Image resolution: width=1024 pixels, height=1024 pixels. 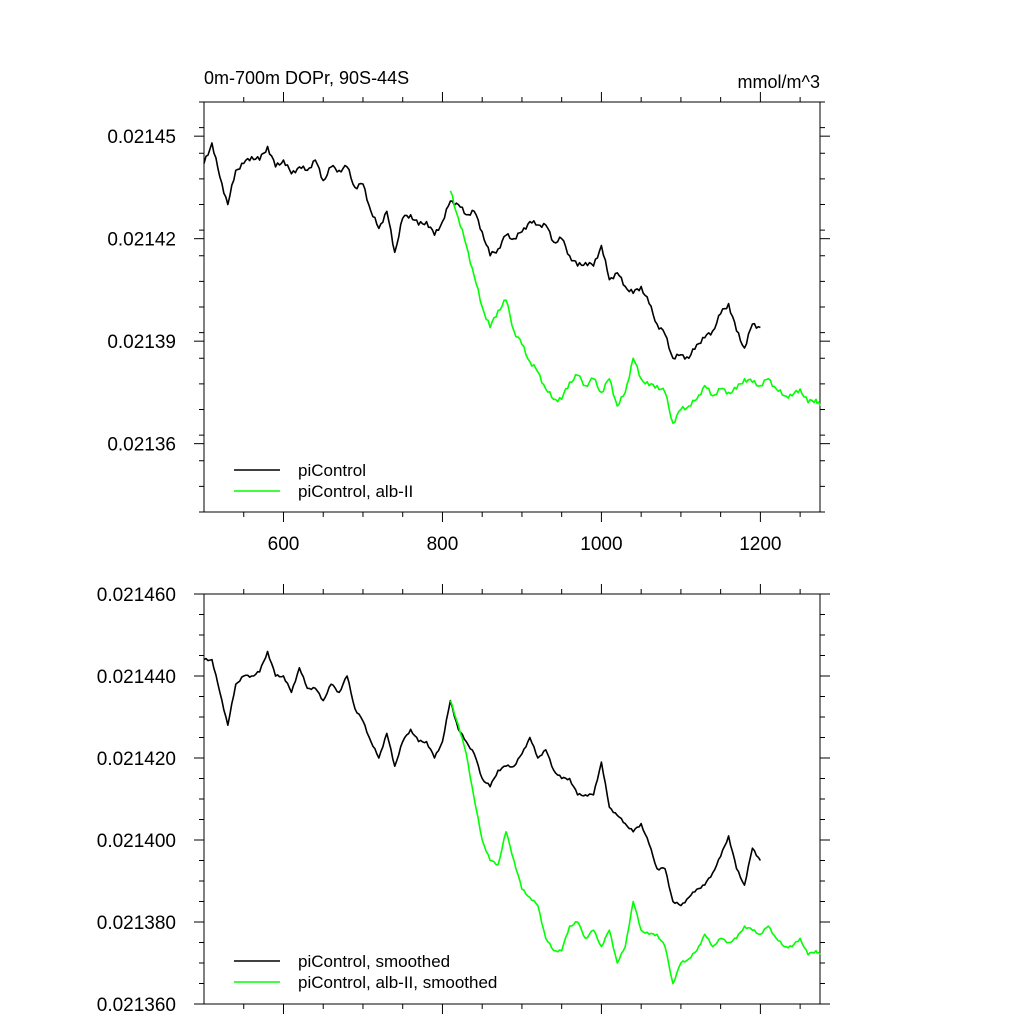 What do you see at coordinates (355, 491) in the screenshot?
I see `legend-label-alb-ii: piControl, alb-II` at bounding box center [355, 491].